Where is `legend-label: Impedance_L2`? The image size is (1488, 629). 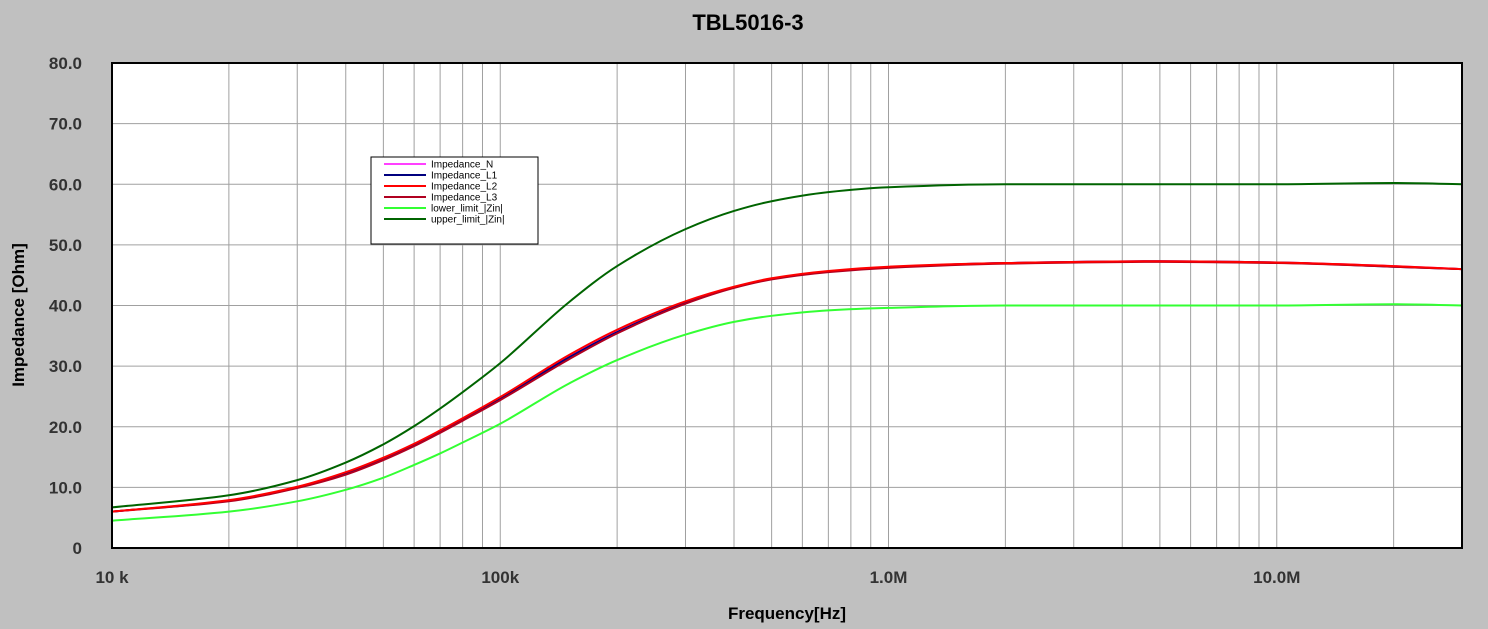
legend-label: Impedance_L2 is located at coordinates (464, 187).